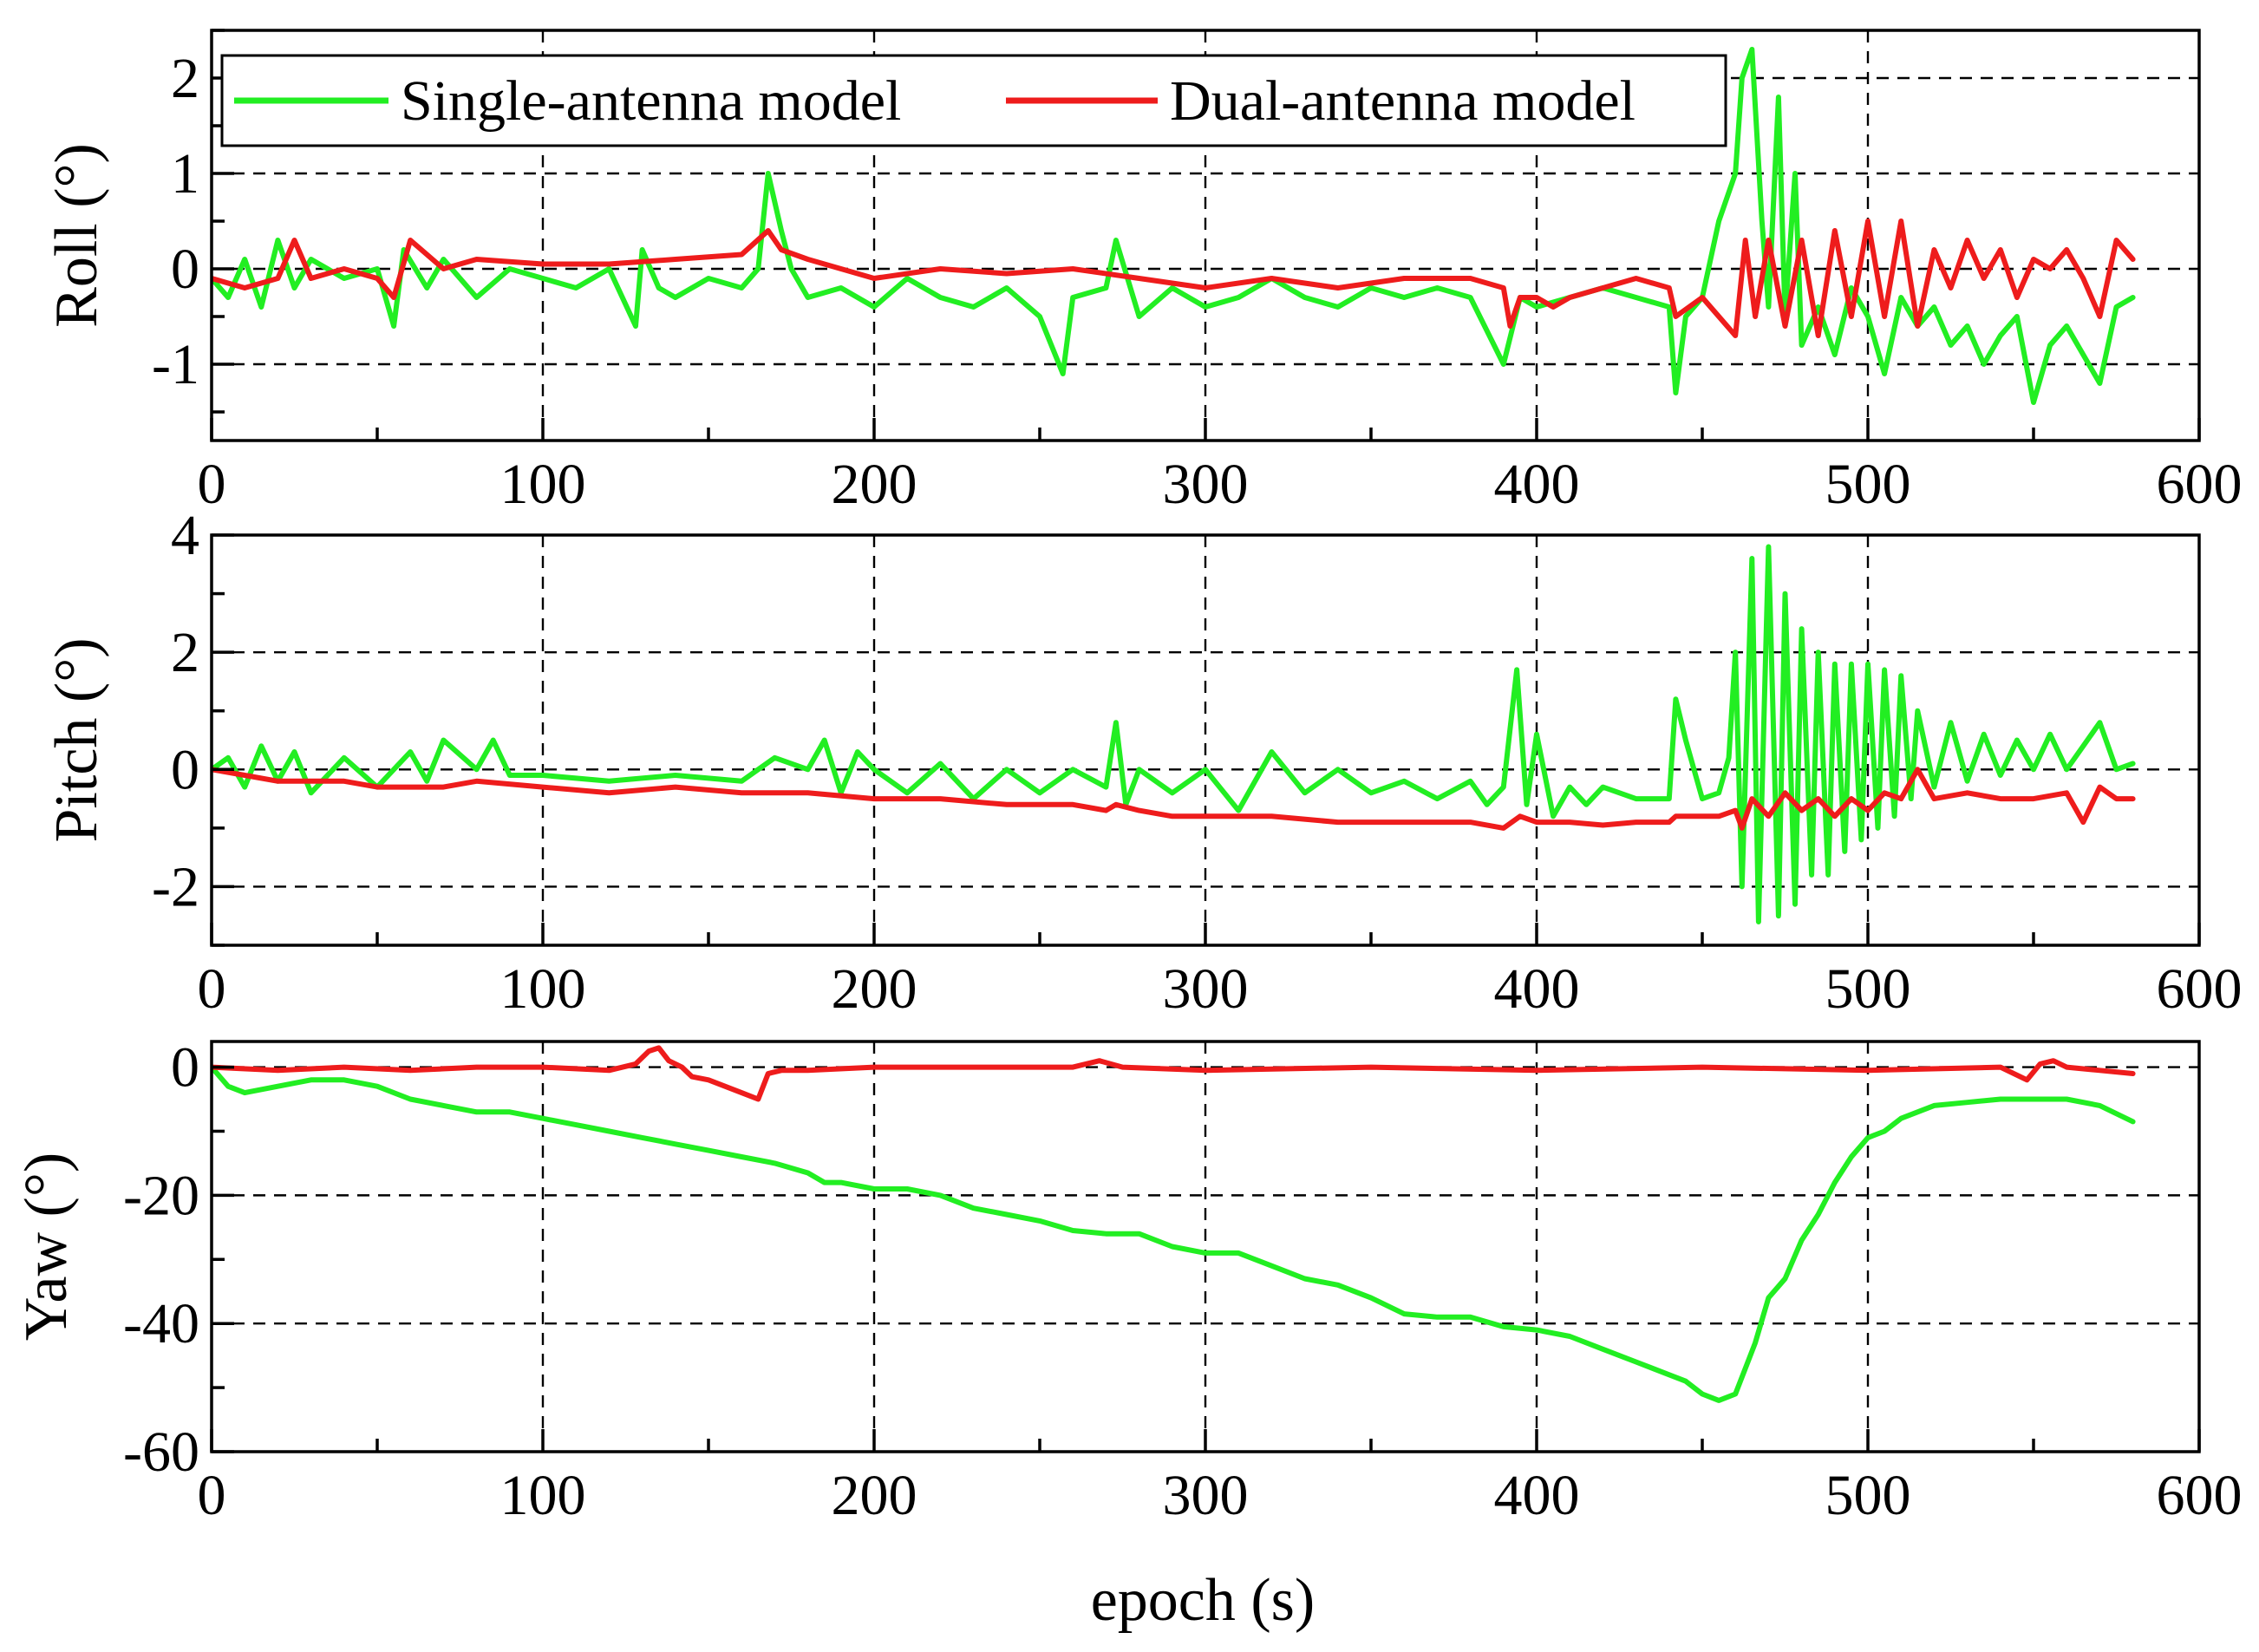 The image size is (2259, 1652). I want to click on legend: Single-antenna model Dual-antenna model, so click(973, 101).